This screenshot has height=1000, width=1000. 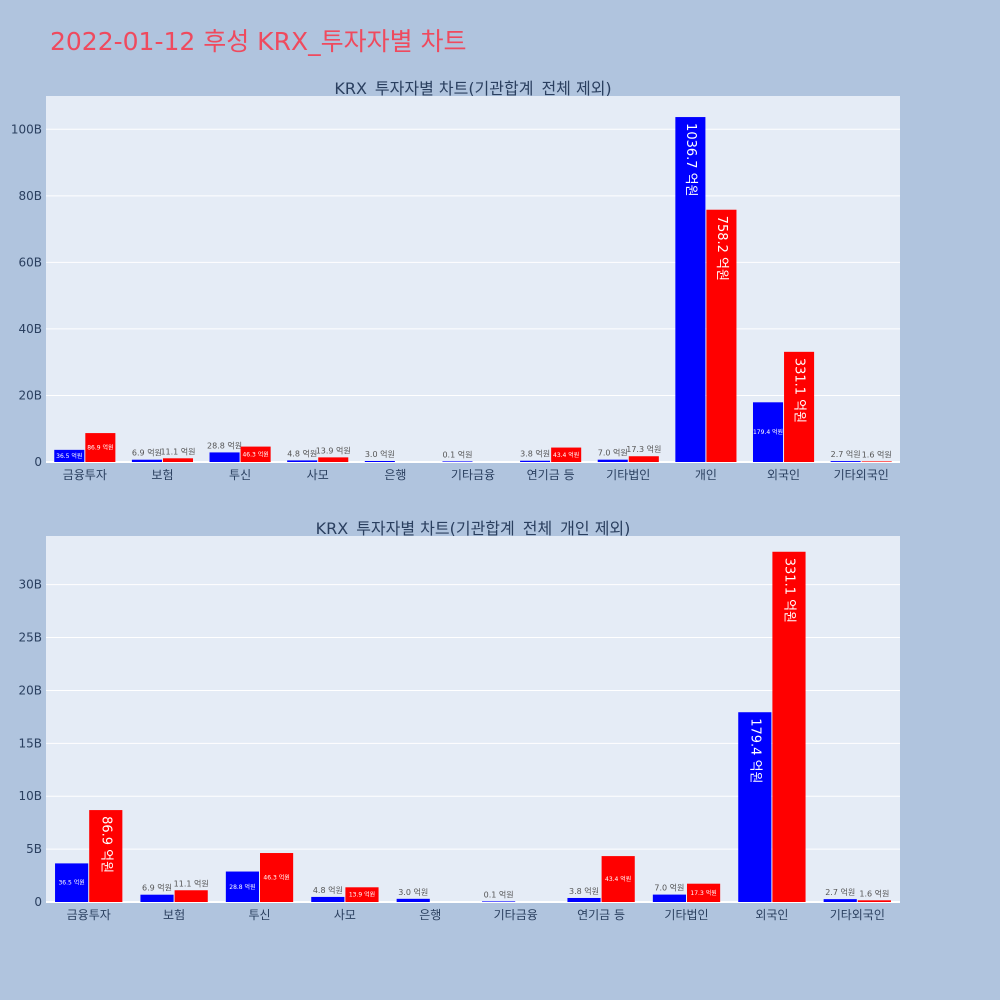 I want to click on bar-data-label: 6.9 억원, so click(x=157, y=888).